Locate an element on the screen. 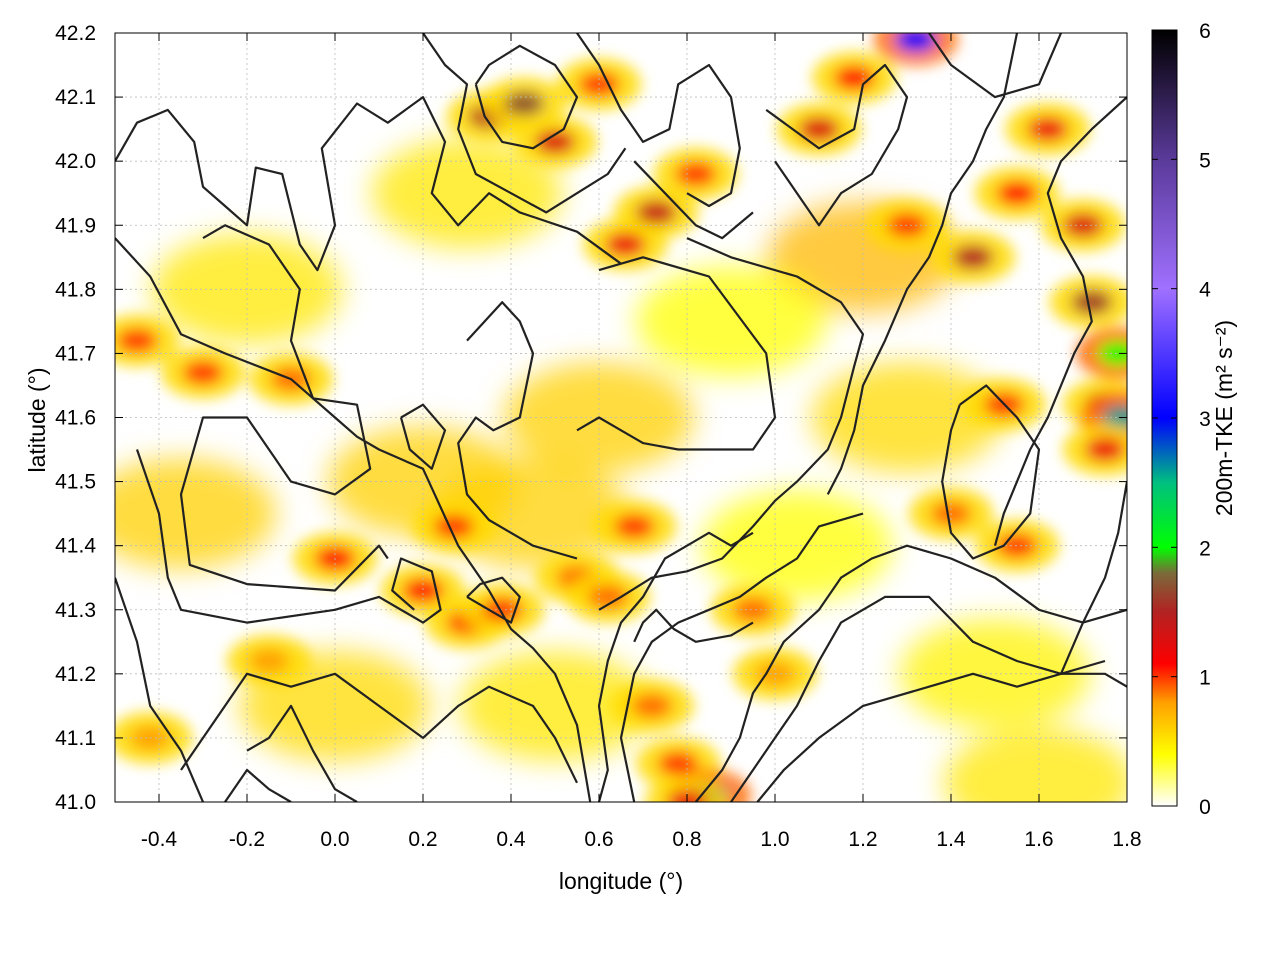 The width and height of the screenshot is (1280, 960). y-tick-label: 41.7 is located at coordinates (75, 353).